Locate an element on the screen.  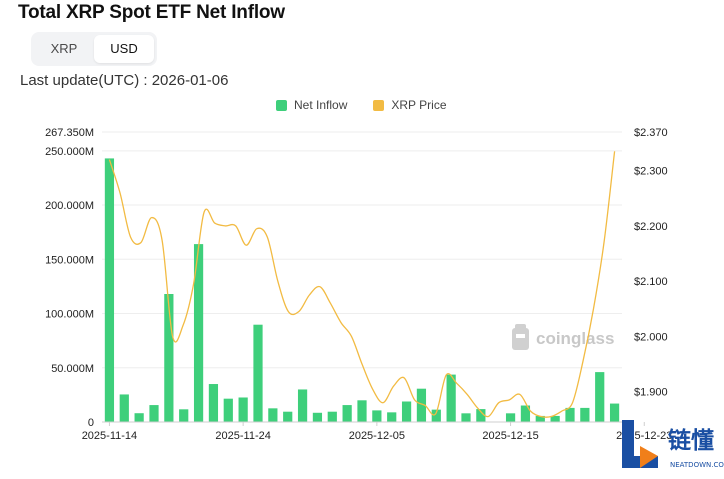
y-left-tick-label: 100.000M is located at coordinates (69, 315).